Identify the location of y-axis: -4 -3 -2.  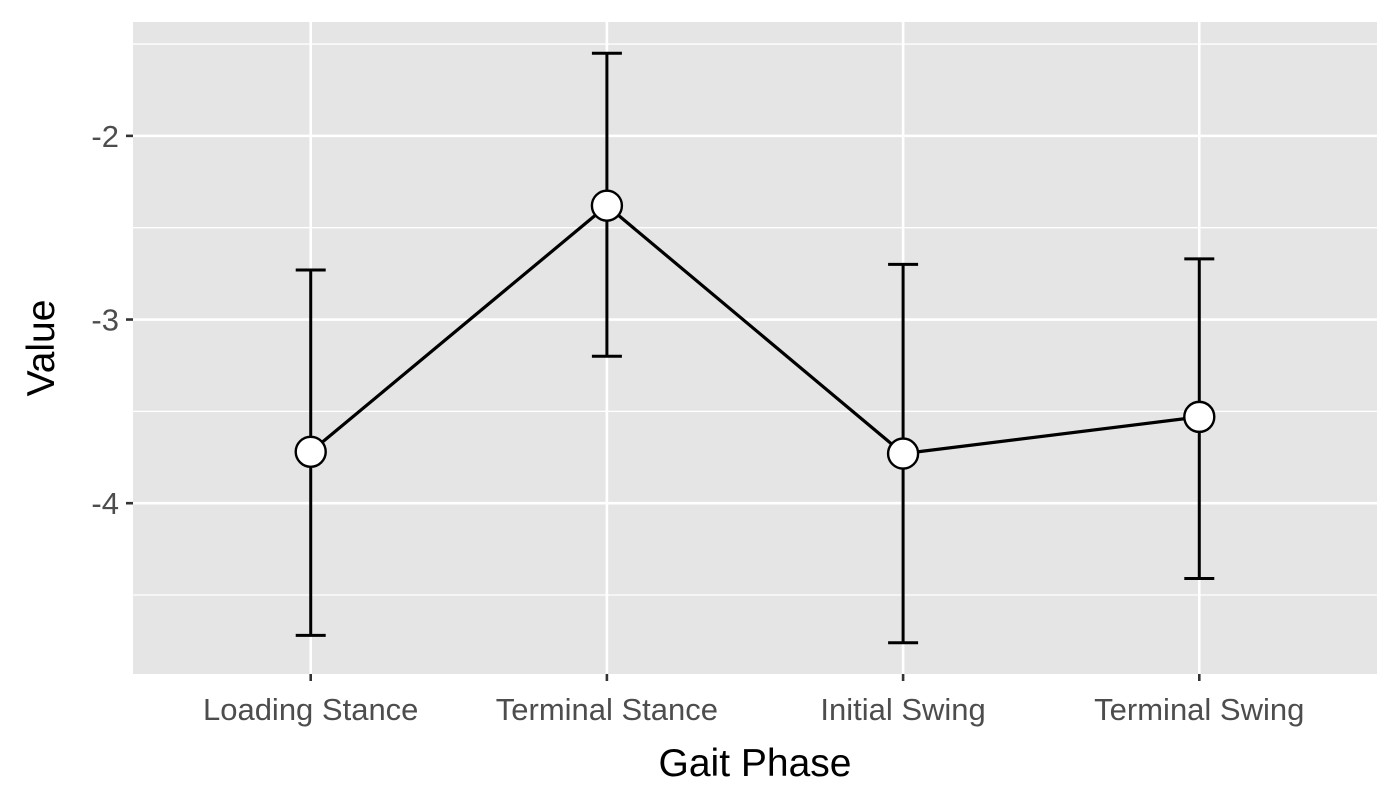
(112, 320).